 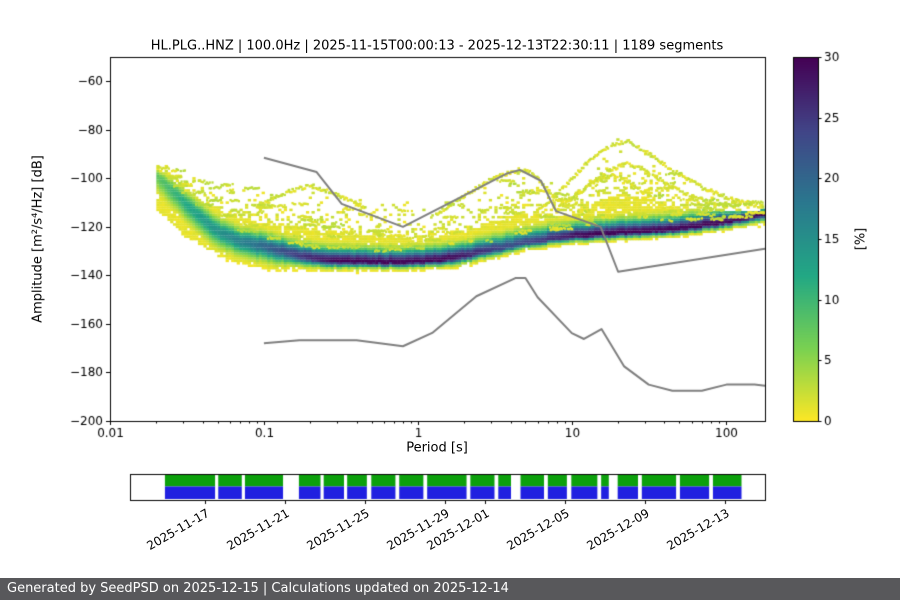 What do you see at coordinates (38, 239) in the screenshot?
I see `y-axis-label: Amplitude [m²/s⁴/Hz] [dB]` at bounding box center [38, 239].